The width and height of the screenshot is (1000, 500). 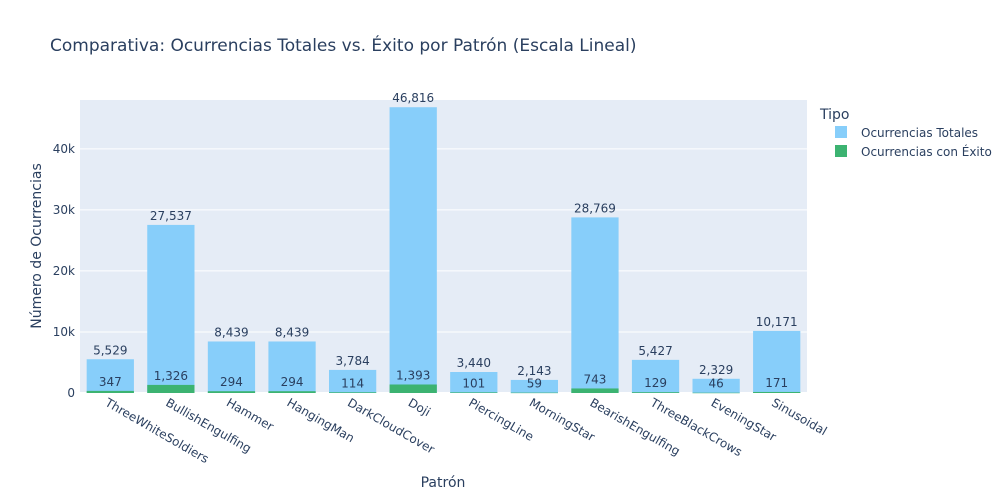 I want to click on legend-label-success: Ocurrencias con Éxito, so click(x=926, y=151).